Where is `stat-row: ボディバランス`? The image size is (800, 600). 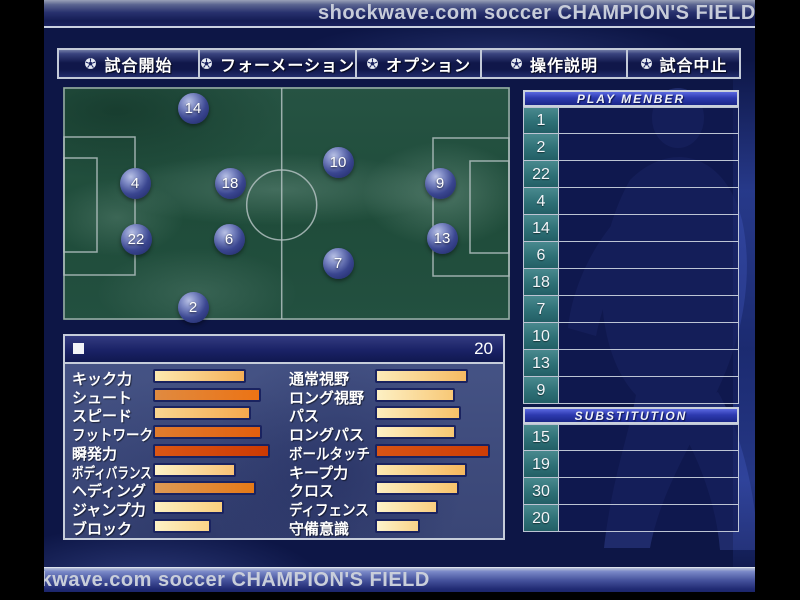 stat-row: ボディバランス is located at coordinates (179, 472).